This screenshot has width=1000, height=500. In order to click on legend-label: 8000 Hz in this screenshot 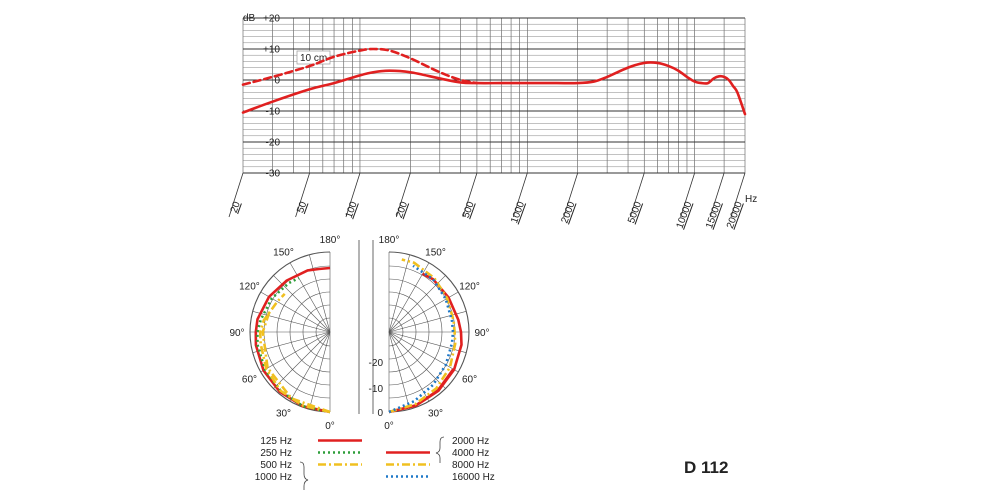, I will do `click(470, 465)`.